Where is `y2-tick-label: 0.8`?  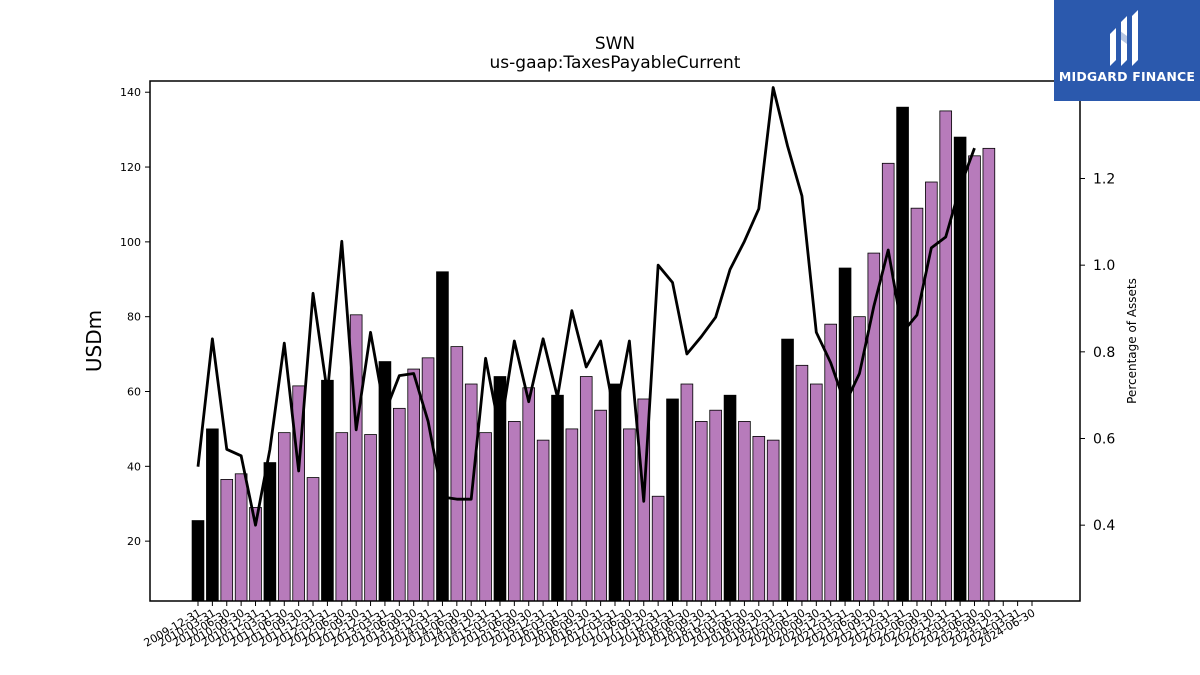
y2-tick-label: 0.8 is located at coordinates (1104, 353).